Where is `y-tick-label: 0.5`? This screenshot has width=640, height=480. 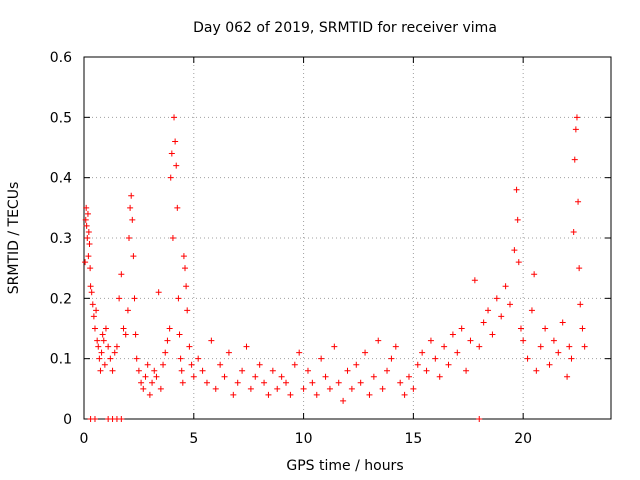 y-tick-label: 0.5 is located at coordinates (61, 118).